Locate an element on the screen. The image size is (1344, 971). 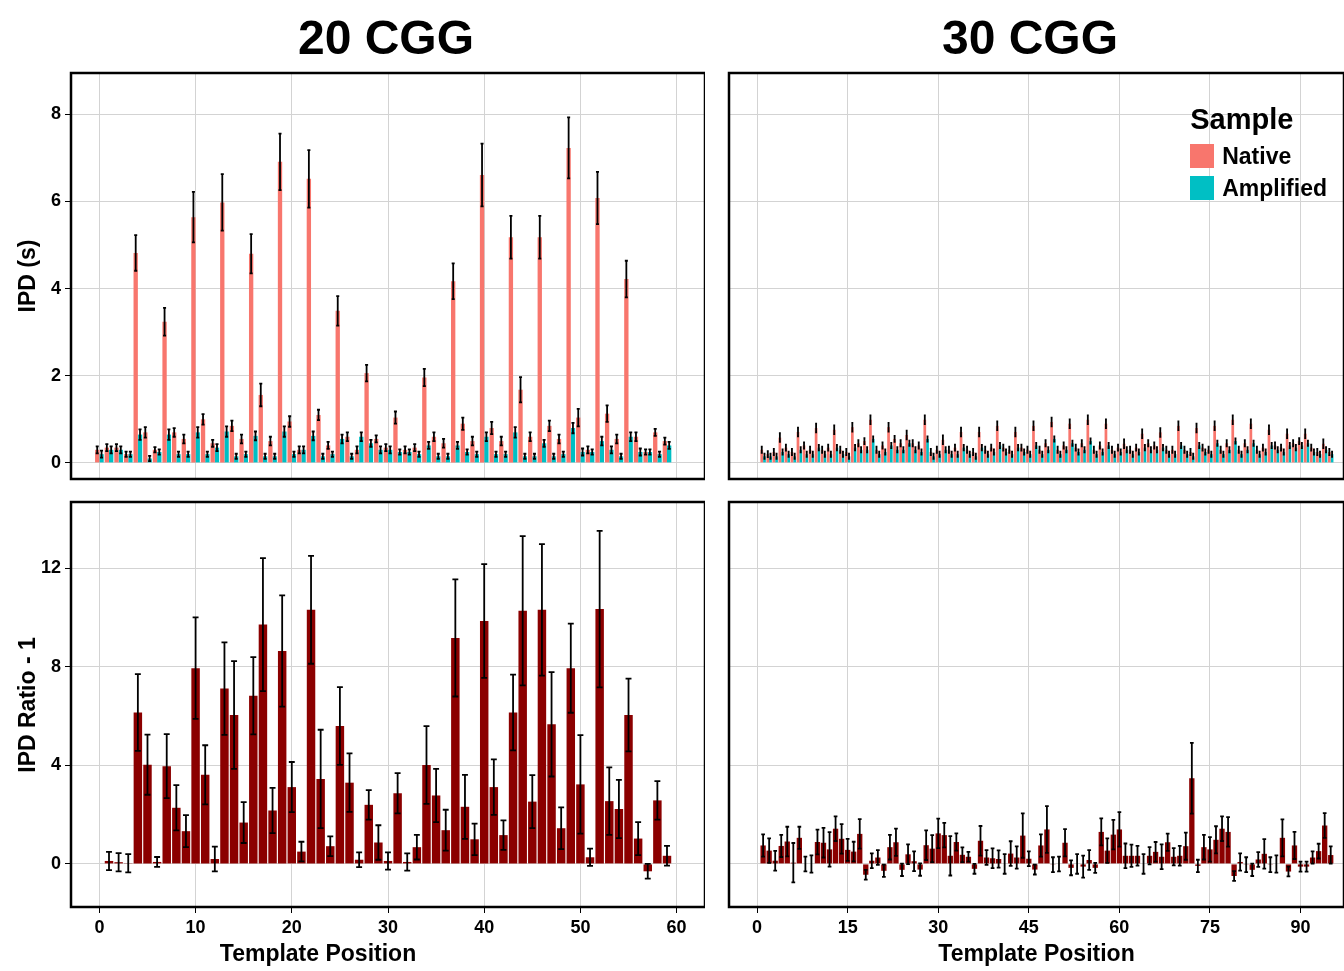
y-axis-title: IPD (s) is located at coordinates (27, 276).